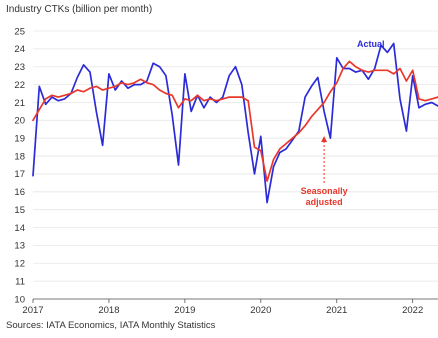 Image resolution: width=438 pixels, height=338 pixels. Describe the element at coordinates (20, 281) in the screenshot. I see `y-tick-label: 11` at that location.